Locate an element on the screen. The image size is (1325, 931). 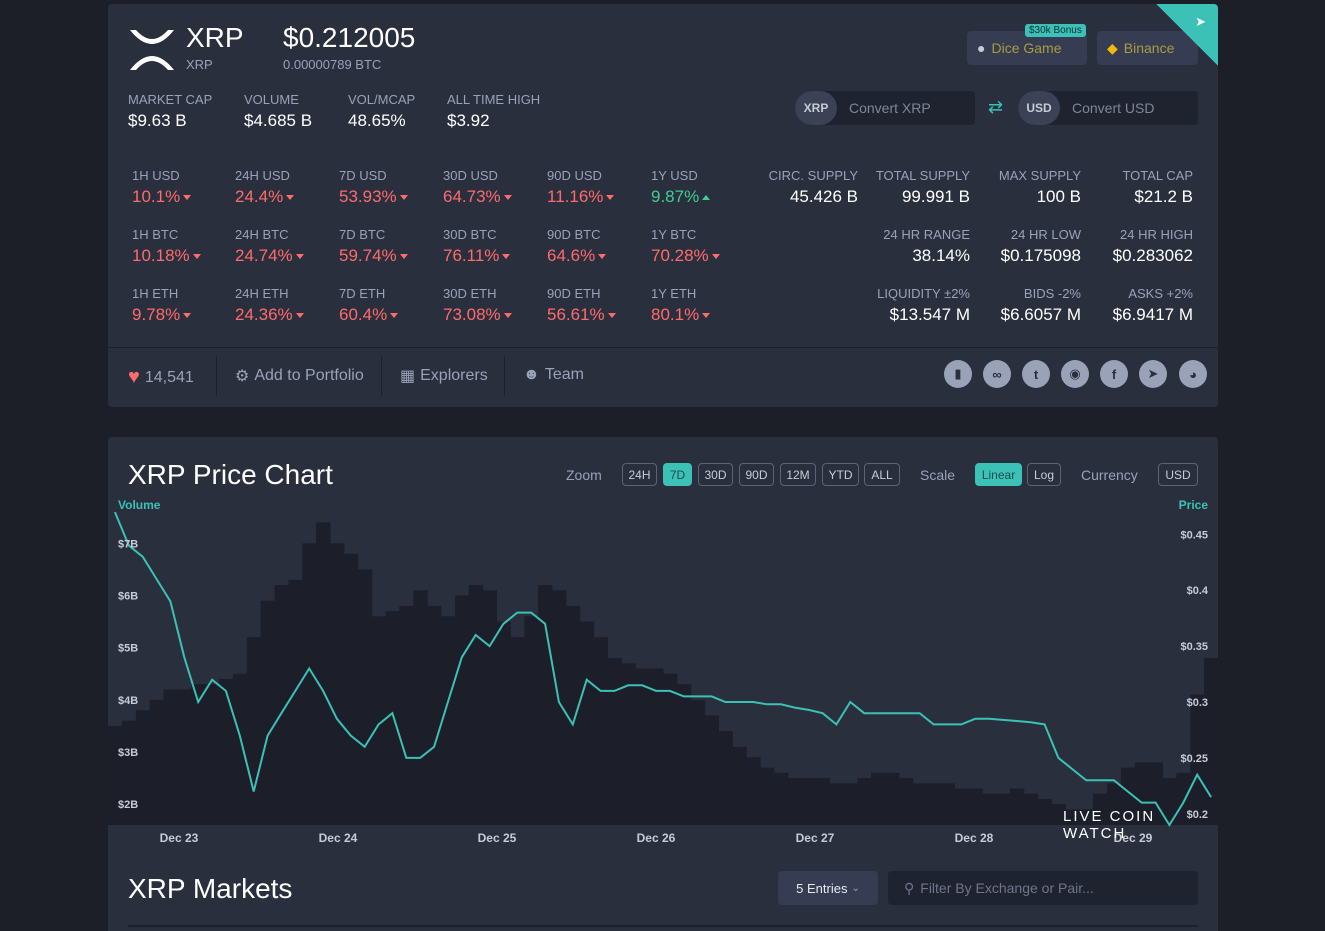
telegram-icon: ➤ is located at coordinates (1153, 374).